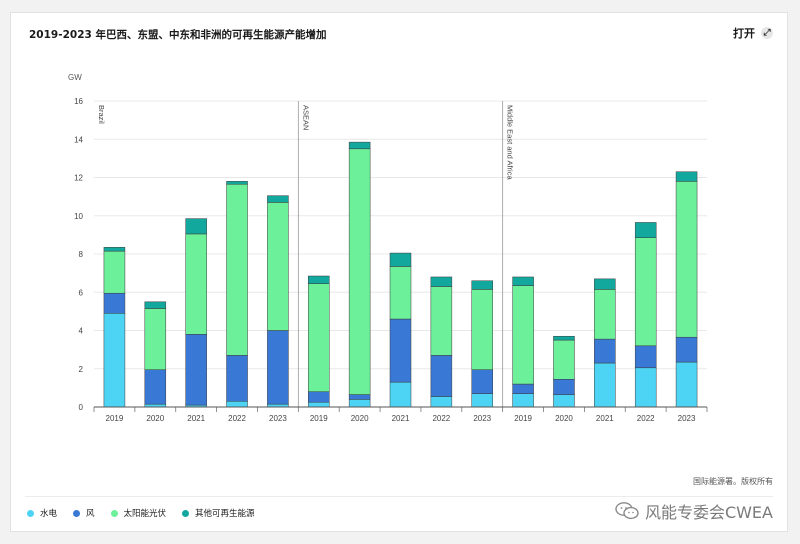 This screenshot has height=544, width=800. Describe the element at coordinates (114, 513) in the screenshot. I see `legend-dot-solar` at that location.